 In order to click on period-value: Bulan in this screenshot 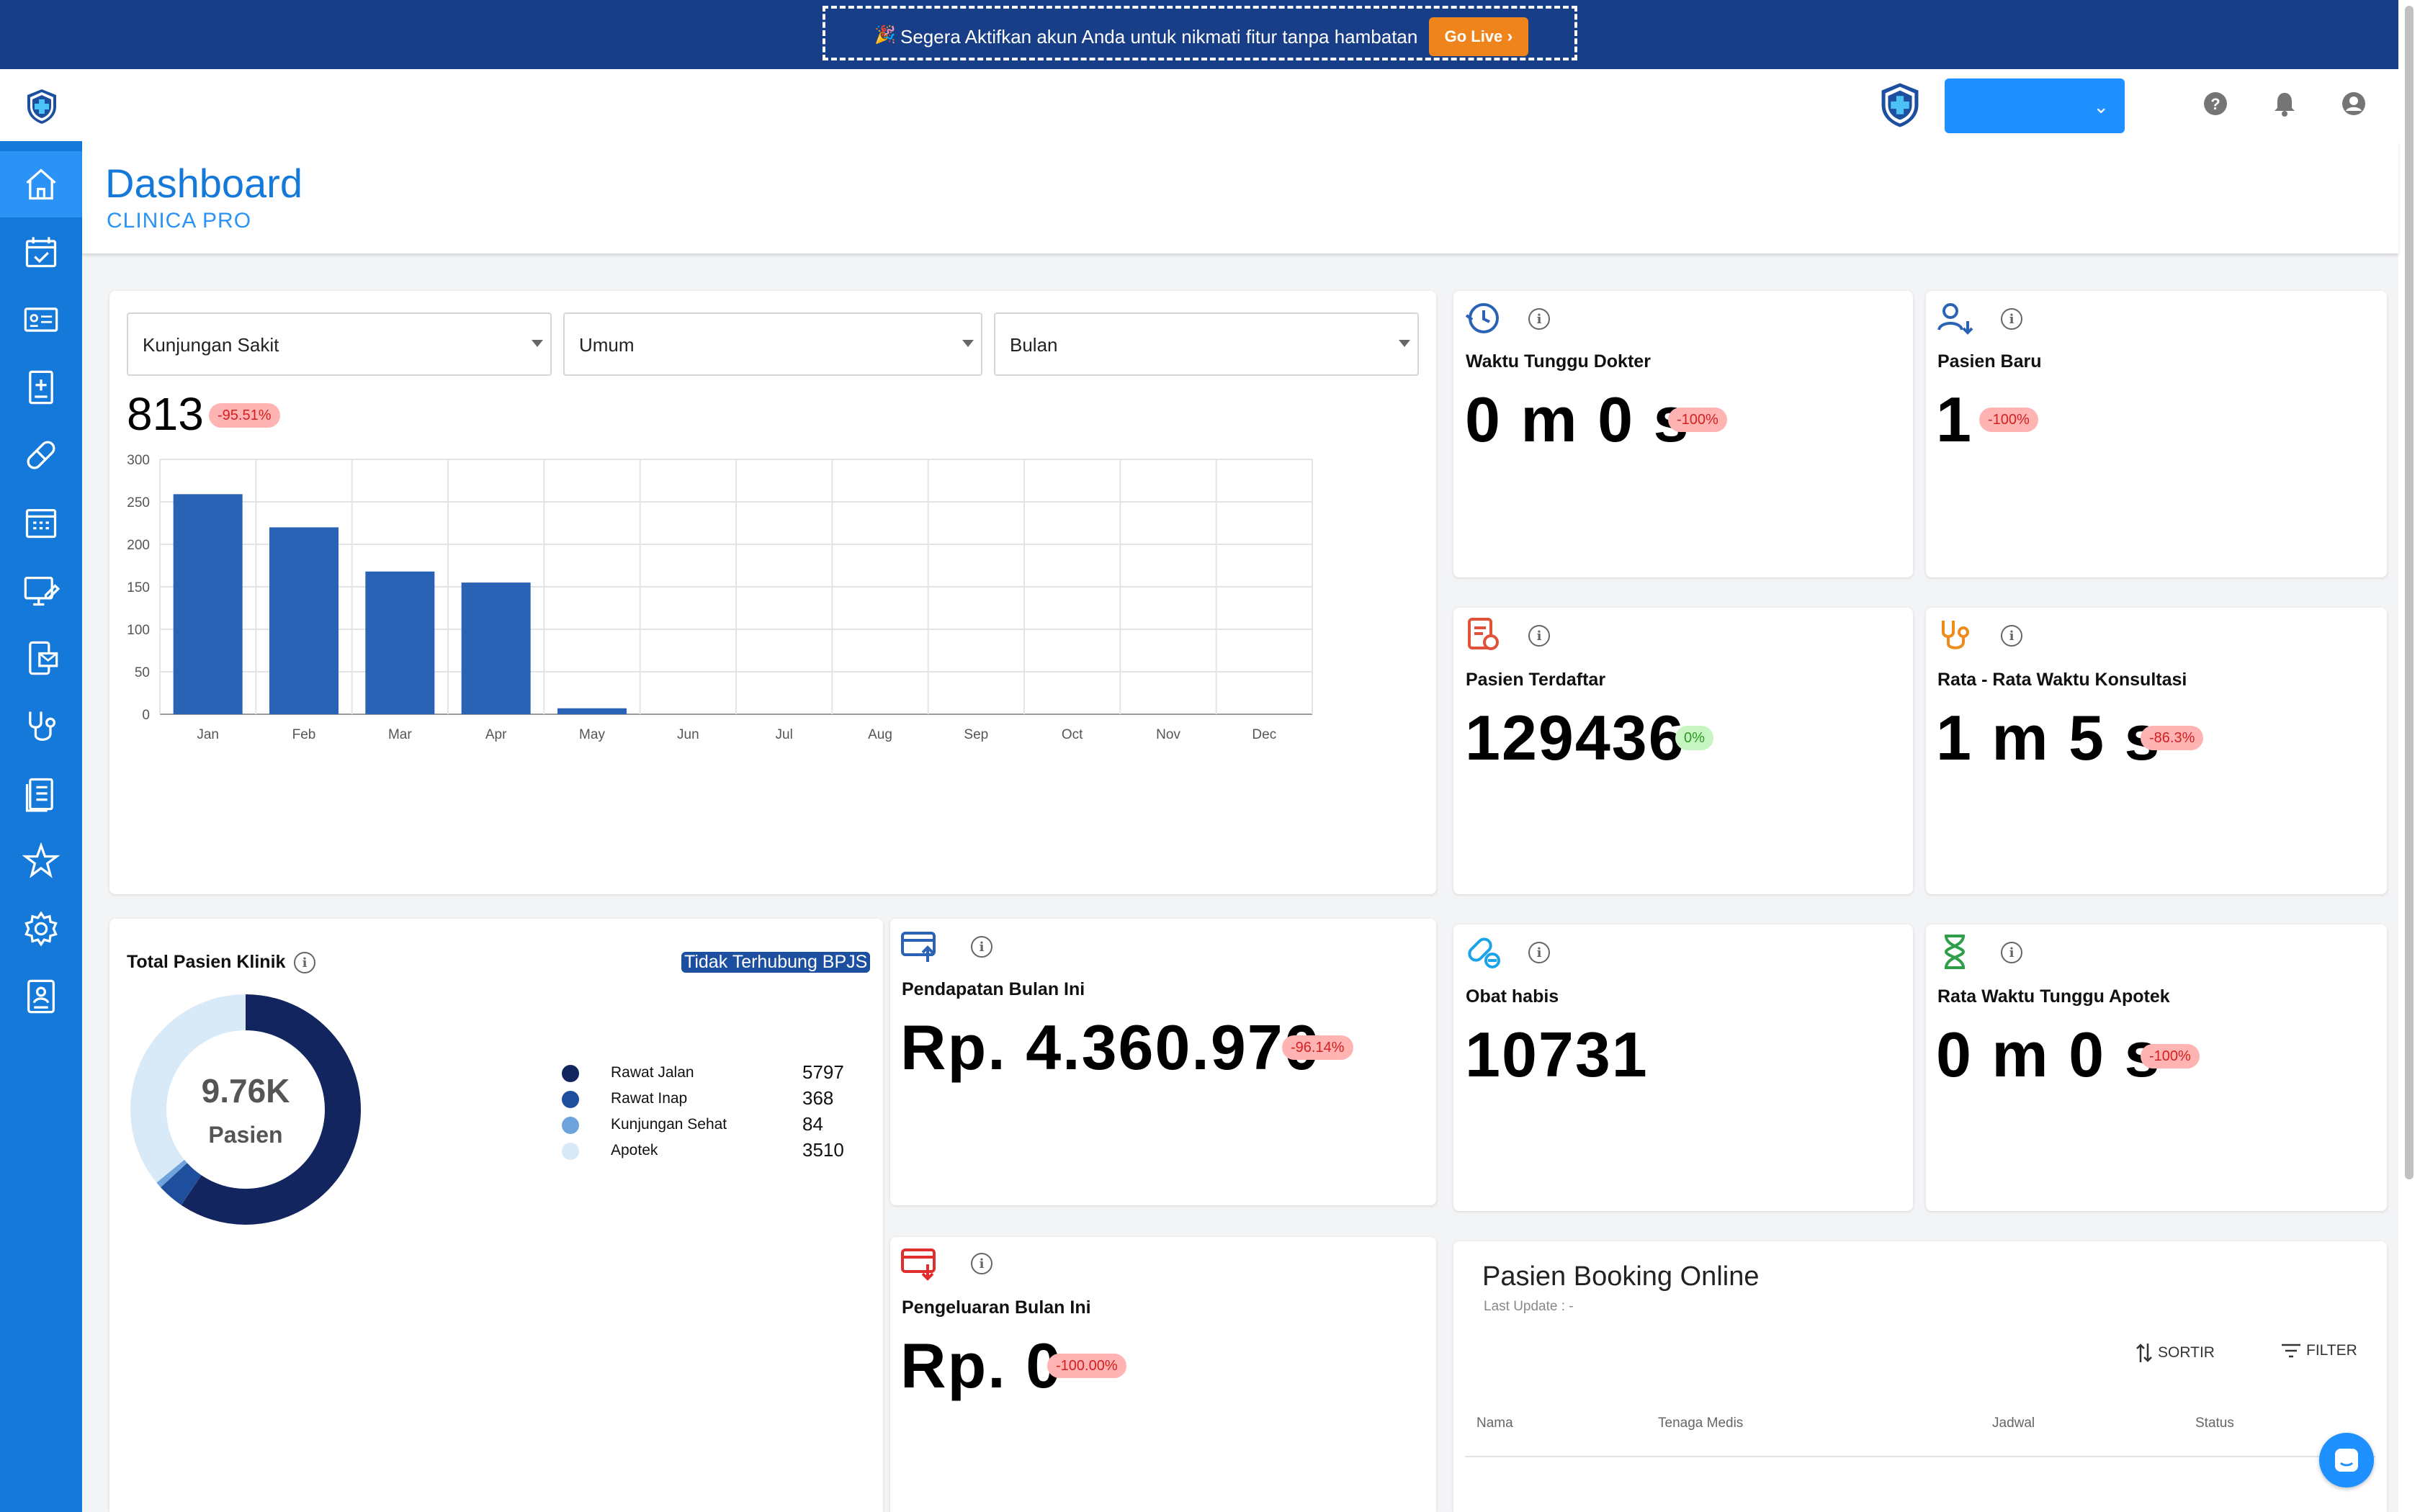, I will do `click(1034, 345)`.